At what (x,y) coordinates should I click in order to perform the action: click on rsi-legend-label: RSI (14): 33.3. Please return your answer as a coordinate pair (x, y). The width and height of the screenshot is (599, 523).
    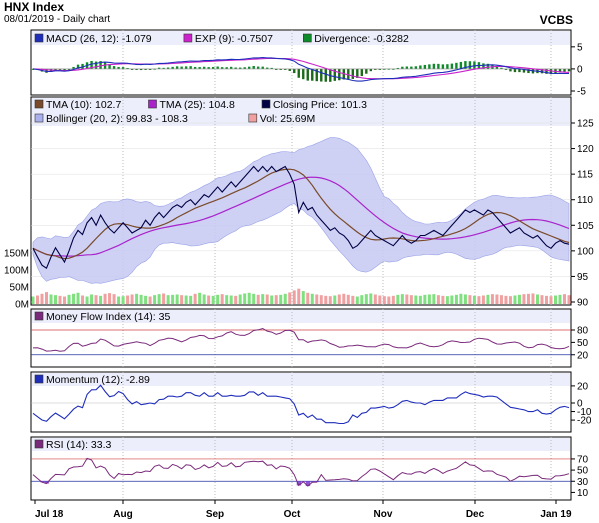
    Looking at the image, I should click on (79, 445).